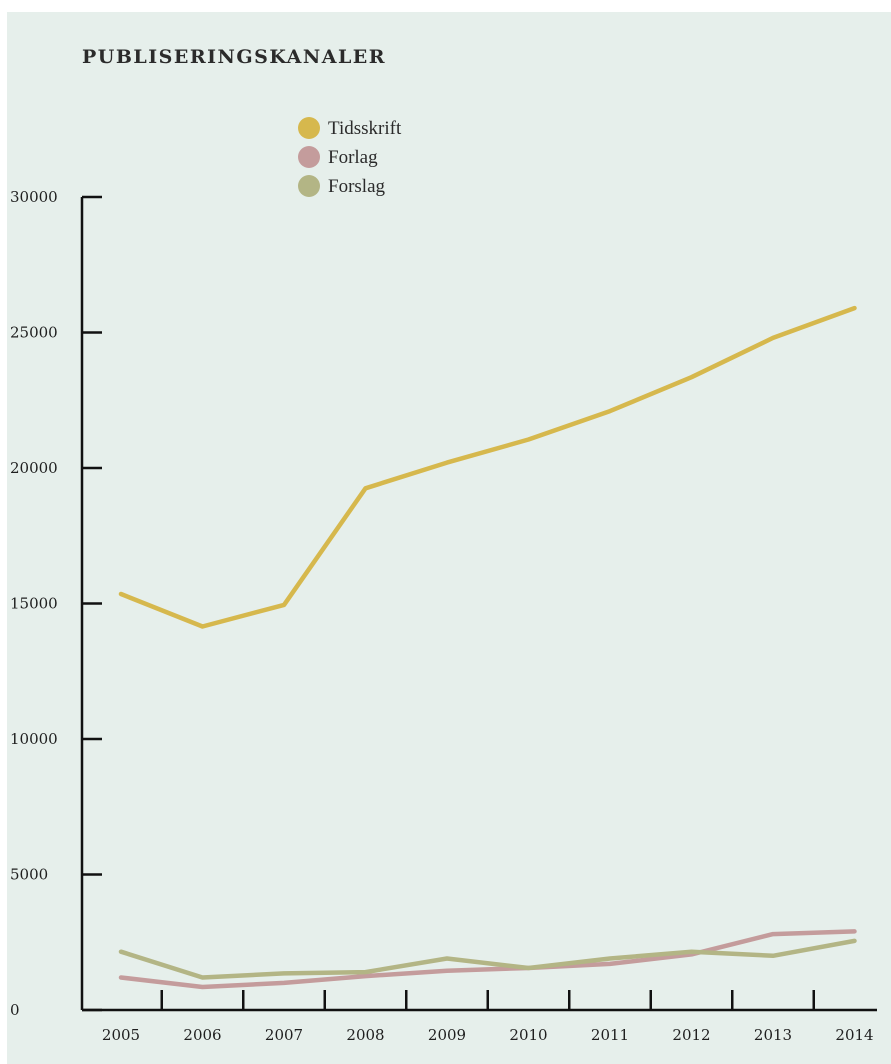 This screenshot has height=1064, width=891. Describe the element at coordinates (357, 186) in the screenshot. I see `legend-label-forslag: Forslag` at that location.